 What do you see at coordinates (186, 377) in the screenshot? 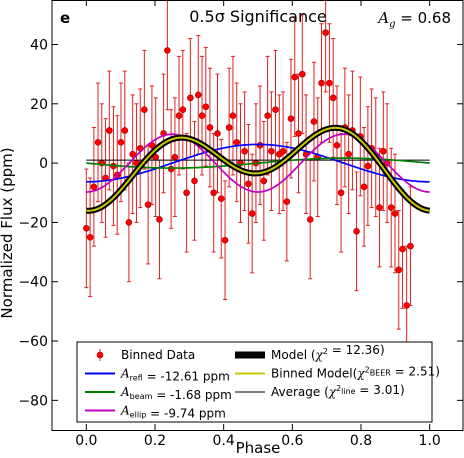
I see `legend-label-part: = -12.61 ppm` at bounding box center [186, 377].